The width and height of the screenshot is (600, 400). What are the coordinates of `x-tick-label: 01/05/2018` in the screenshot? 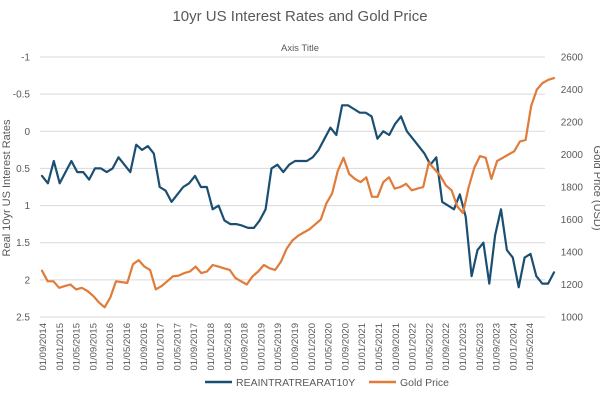 It's located at (228, 347).